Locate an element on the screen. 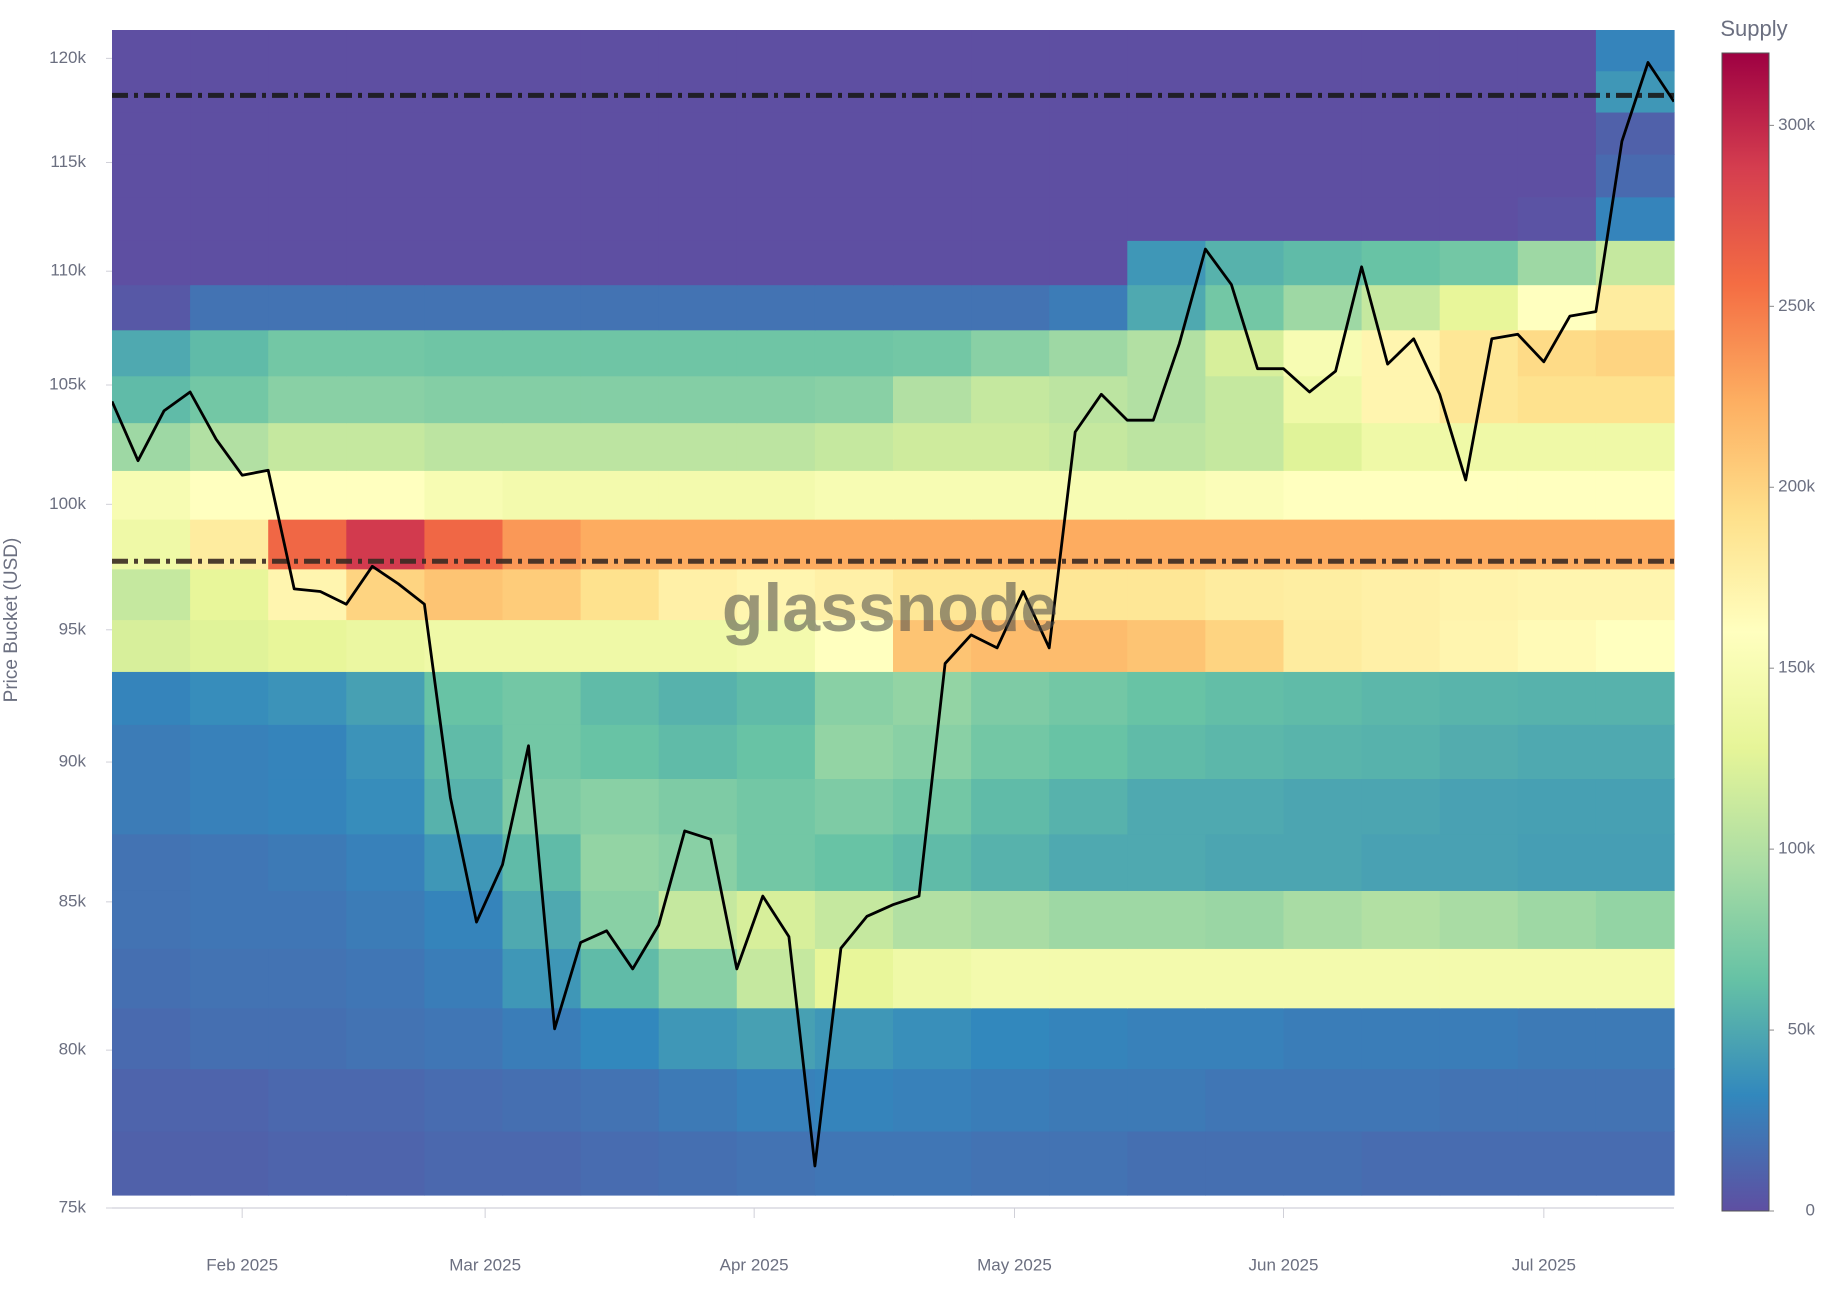  colorbar-tick-label: 300k is located at coordinates (1796, 124).